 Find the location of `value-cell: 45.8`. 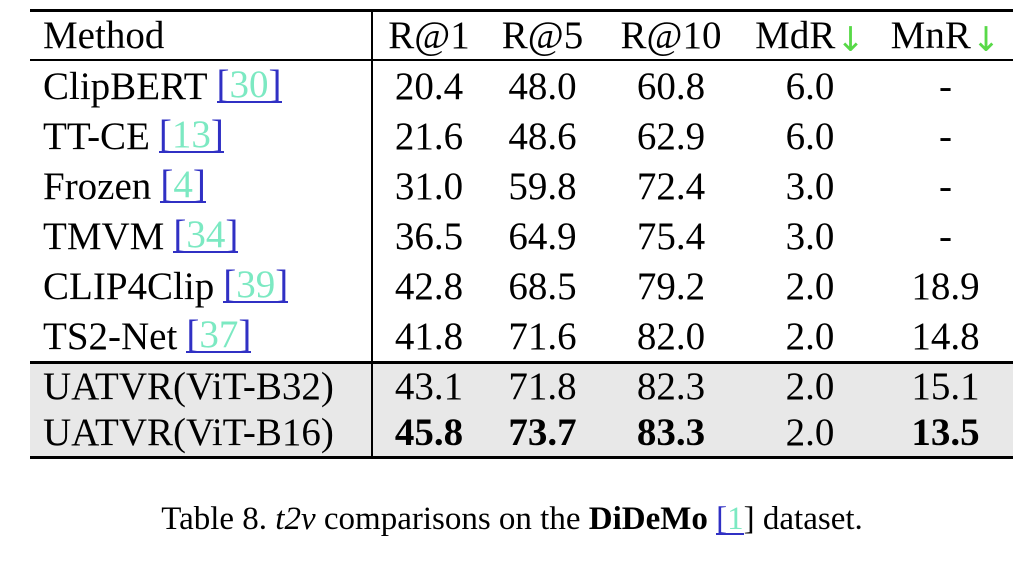

value-cell: 45.8 is located at coordinates (428, 432).